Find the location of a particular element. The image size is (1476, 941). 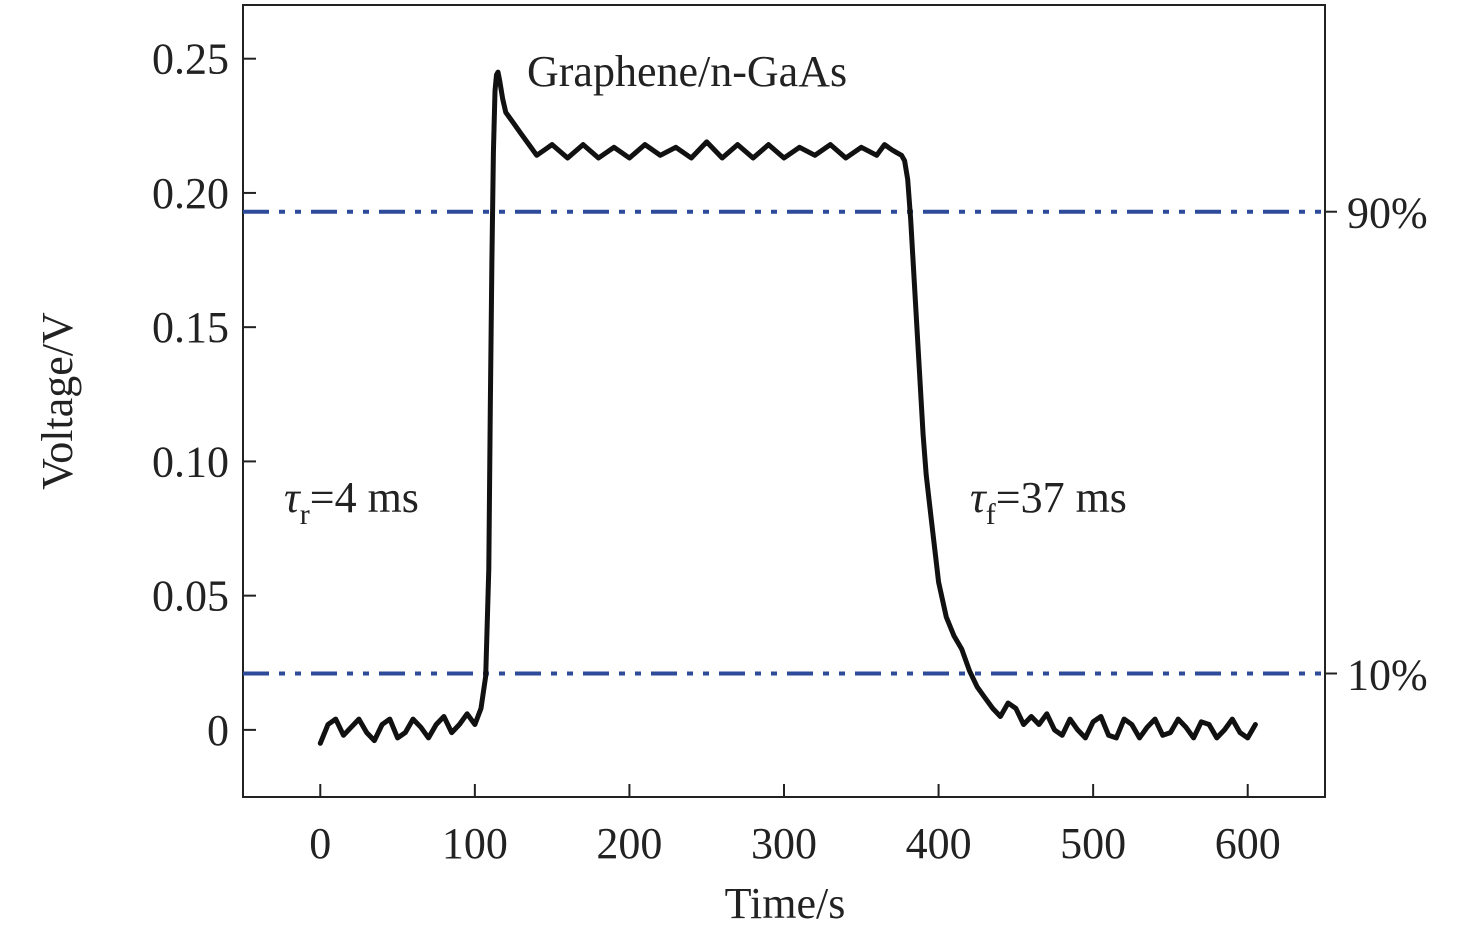

y-tick-label: 0.05 is located at coordinates (190, 596).